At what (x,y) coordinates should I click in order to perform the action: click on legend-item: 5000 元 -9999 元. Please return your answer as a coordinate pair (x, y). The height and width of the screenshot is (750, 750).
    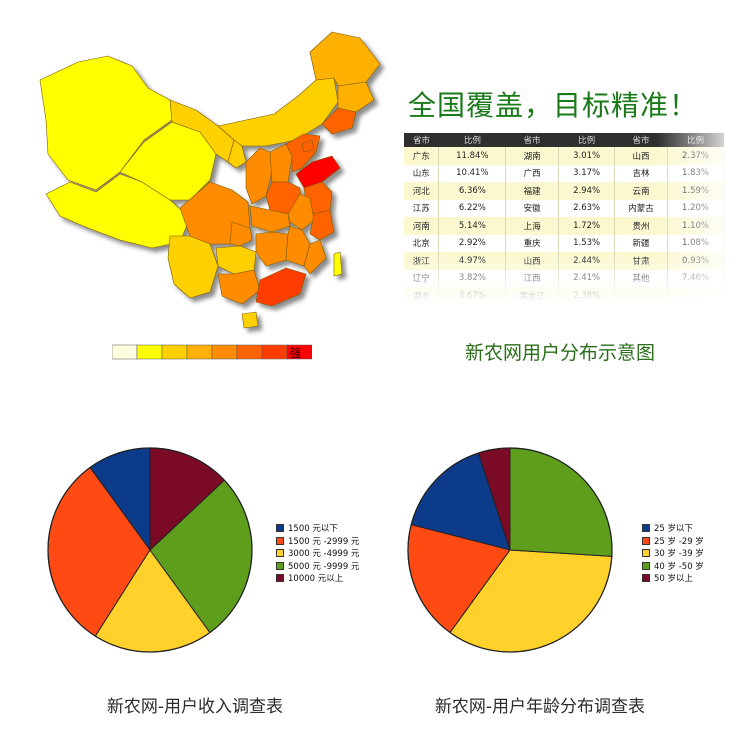
    Looking at the image, I should click on (317, 566).